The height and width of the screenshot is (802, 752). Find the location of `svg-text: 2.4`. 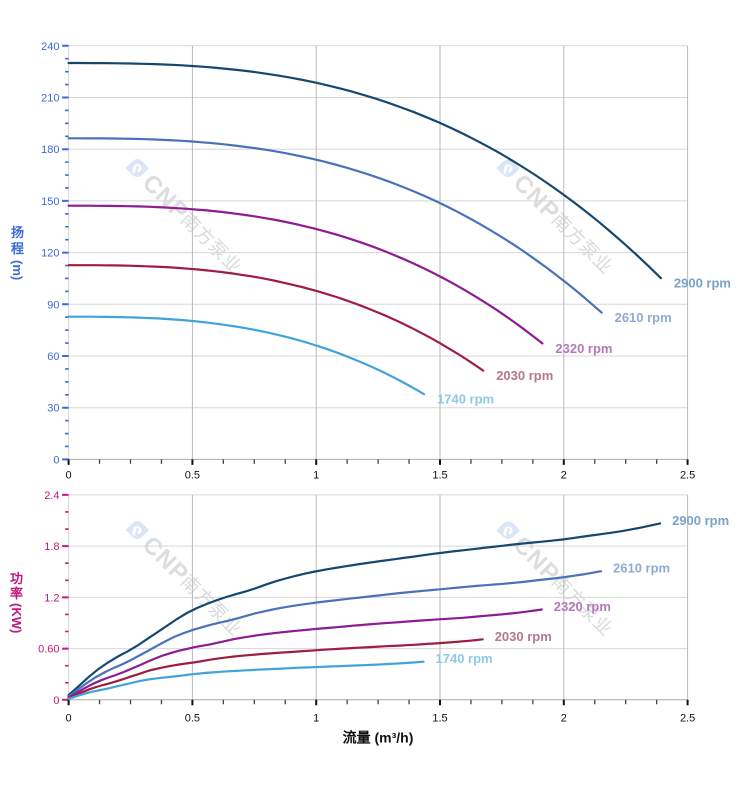

svg-text: 2.4 is located at coordinates (51, 496).